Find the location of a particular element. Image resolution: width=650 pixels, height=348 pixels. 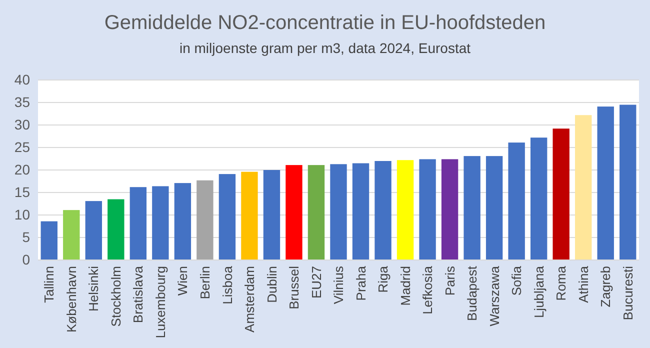

x-tick-label: Ljubljana is located at coordinates (538, 291).